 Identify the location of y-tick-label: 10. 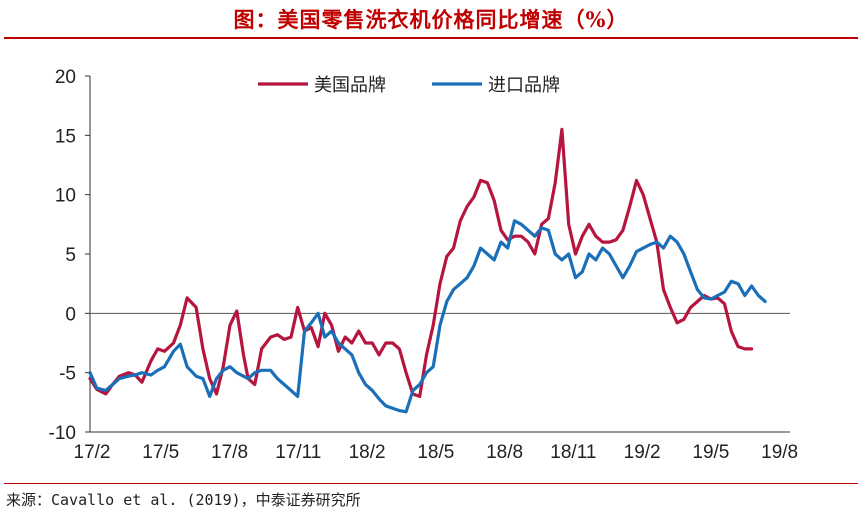
(65, 196).